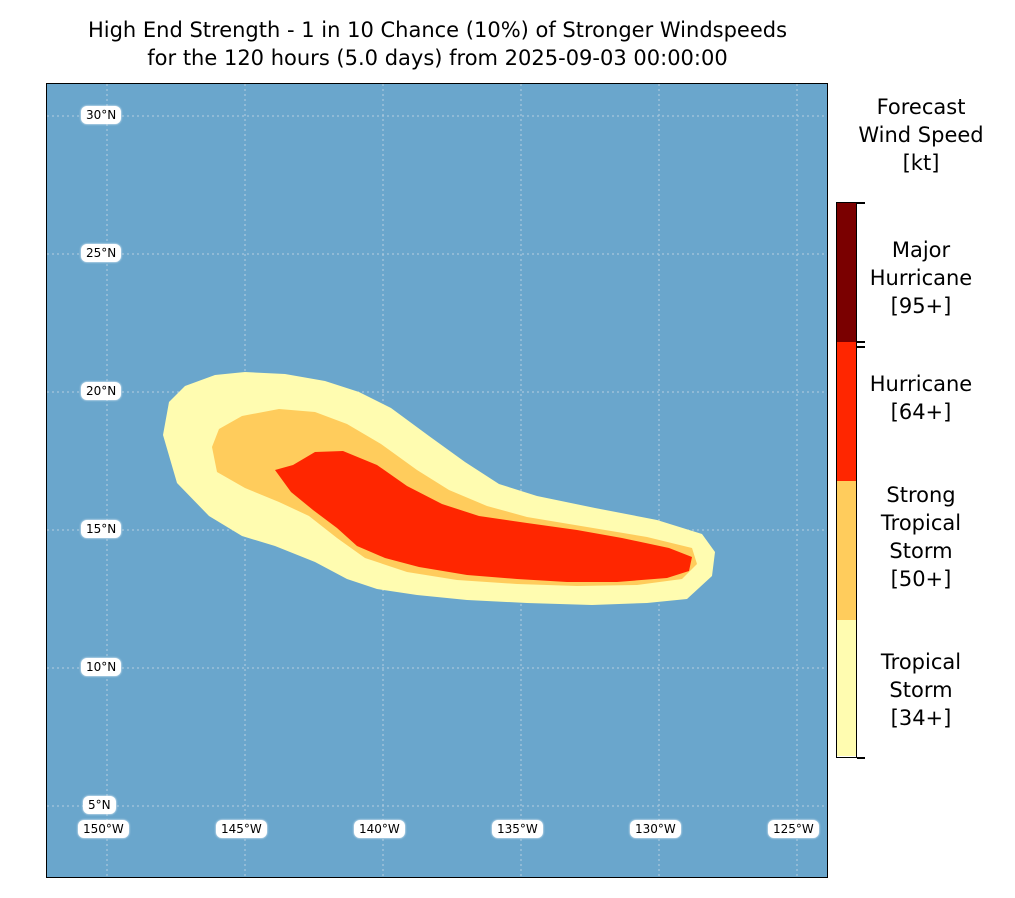 This screenshot has height=898, width=1015. I want to click on colorbar-title-line: Wind Speed, so click(921, 135).